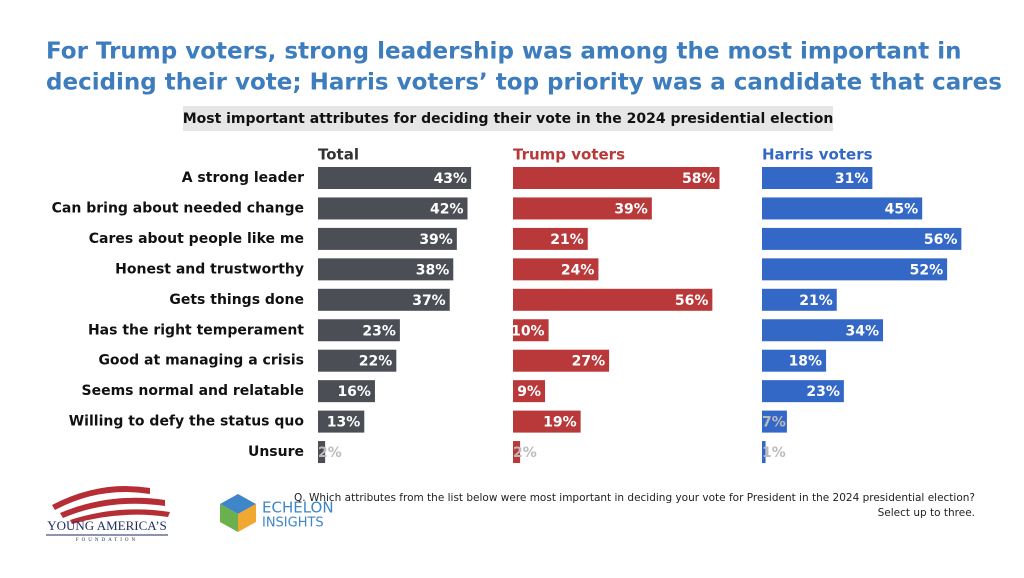  I want to click on footnote: Select up to three., so click(926, 513).